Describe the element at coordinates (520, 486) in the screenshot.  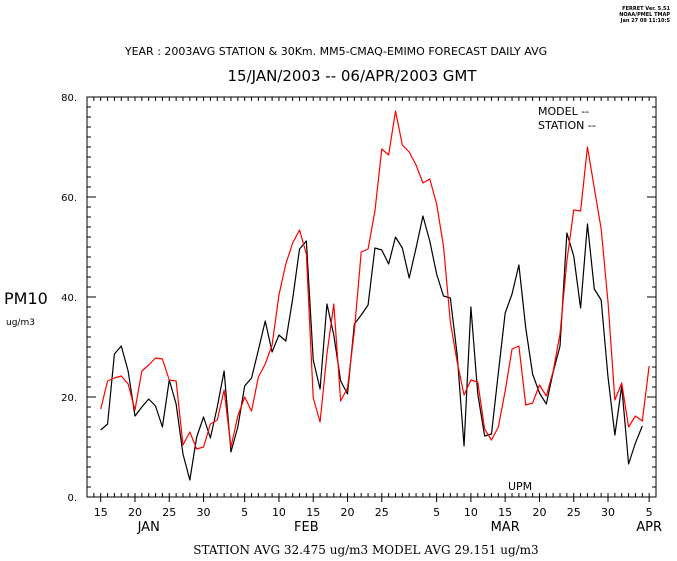
I see `upm-annotation: UPM` at that location.